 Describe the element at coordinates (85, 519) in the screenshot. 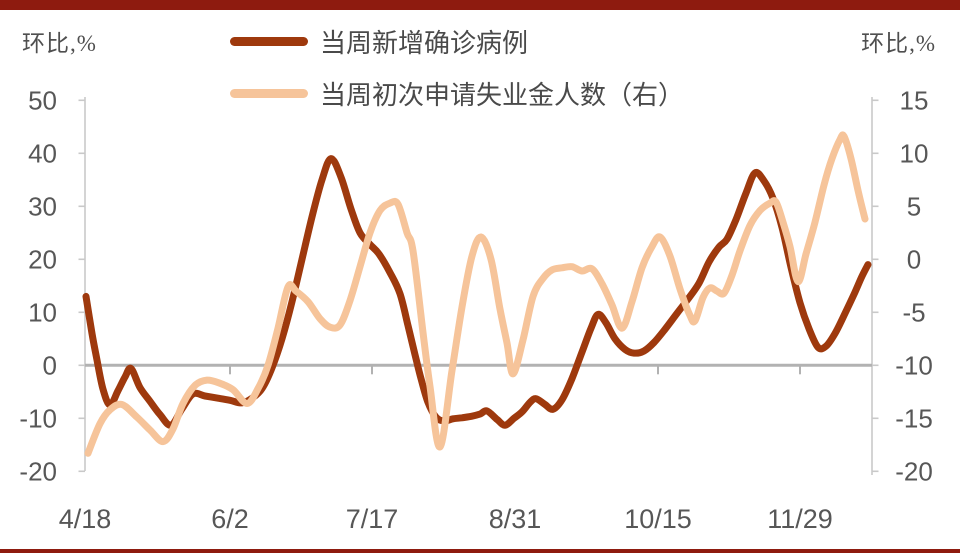

I see `x-axis-tick-label: 4/18` at that location.